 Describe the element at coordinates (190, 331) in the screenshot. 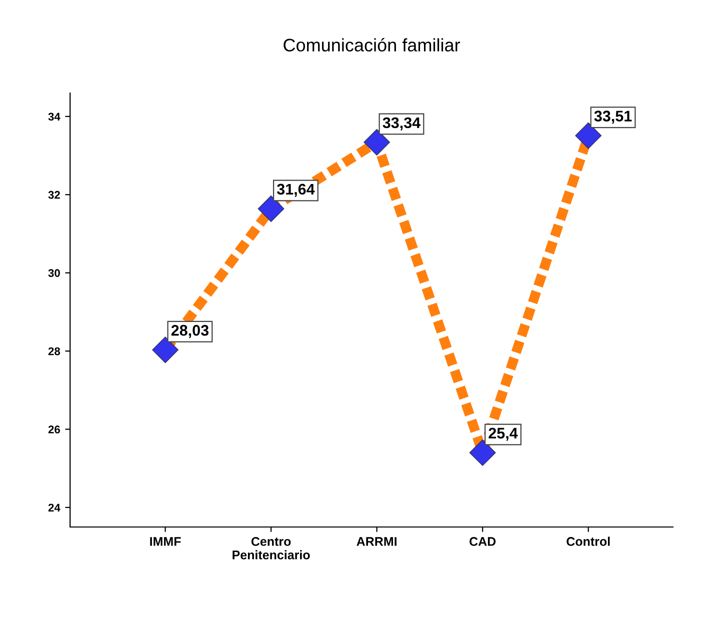

I see `data-label: 28,03` at that location.